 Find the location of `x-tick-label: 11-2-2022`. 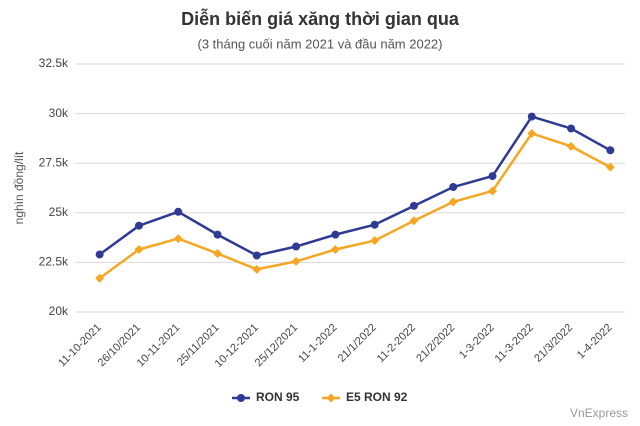

x-tick-label: 11-2-2022 is located at coordinates (396, 343).